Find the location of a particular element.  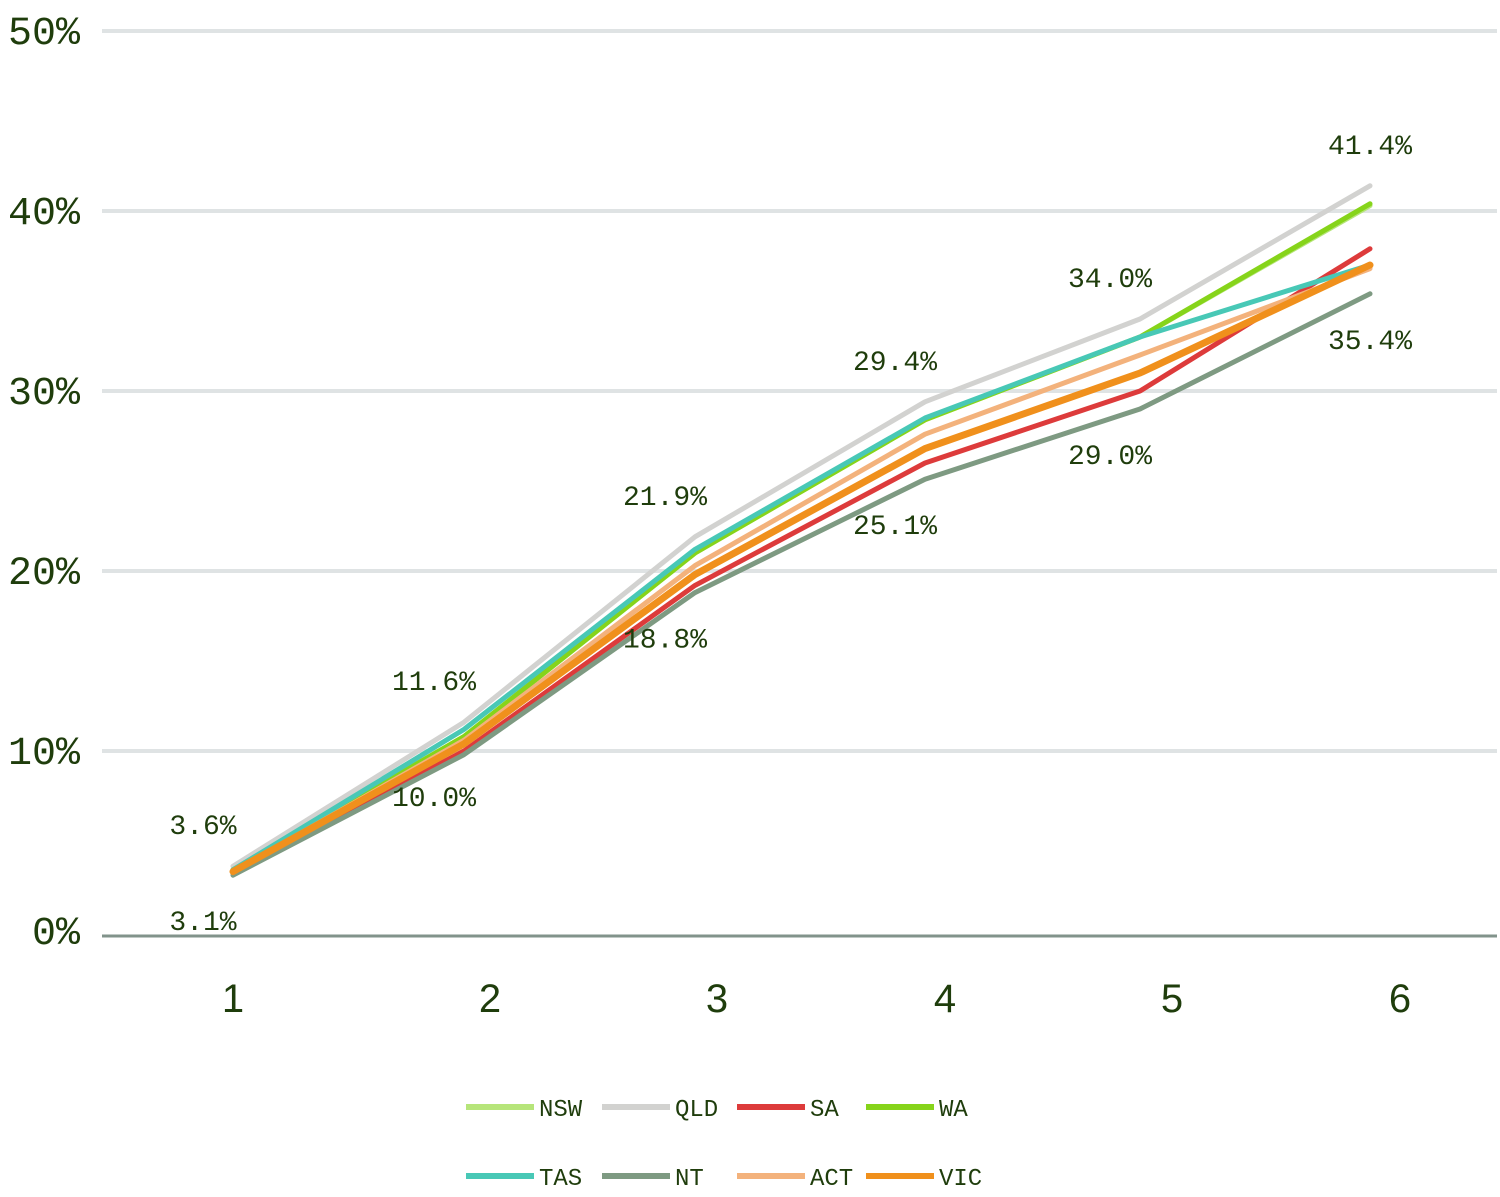

legend-label: ACT is located at coordinates (831, 1179).